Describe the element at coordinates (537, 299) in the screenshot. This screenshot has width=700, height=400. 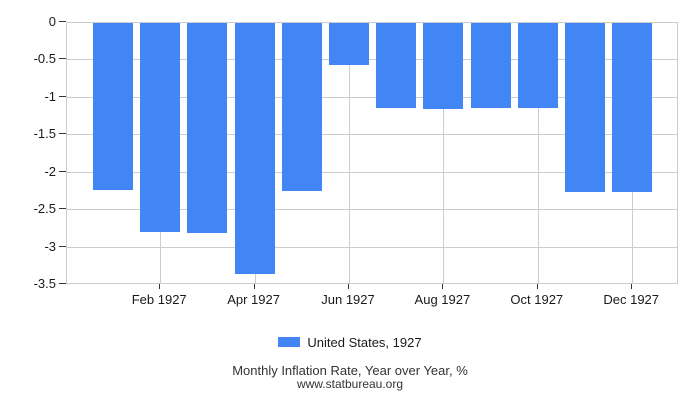
I see `x-axis-tick-label: Oct 1927` at that location.